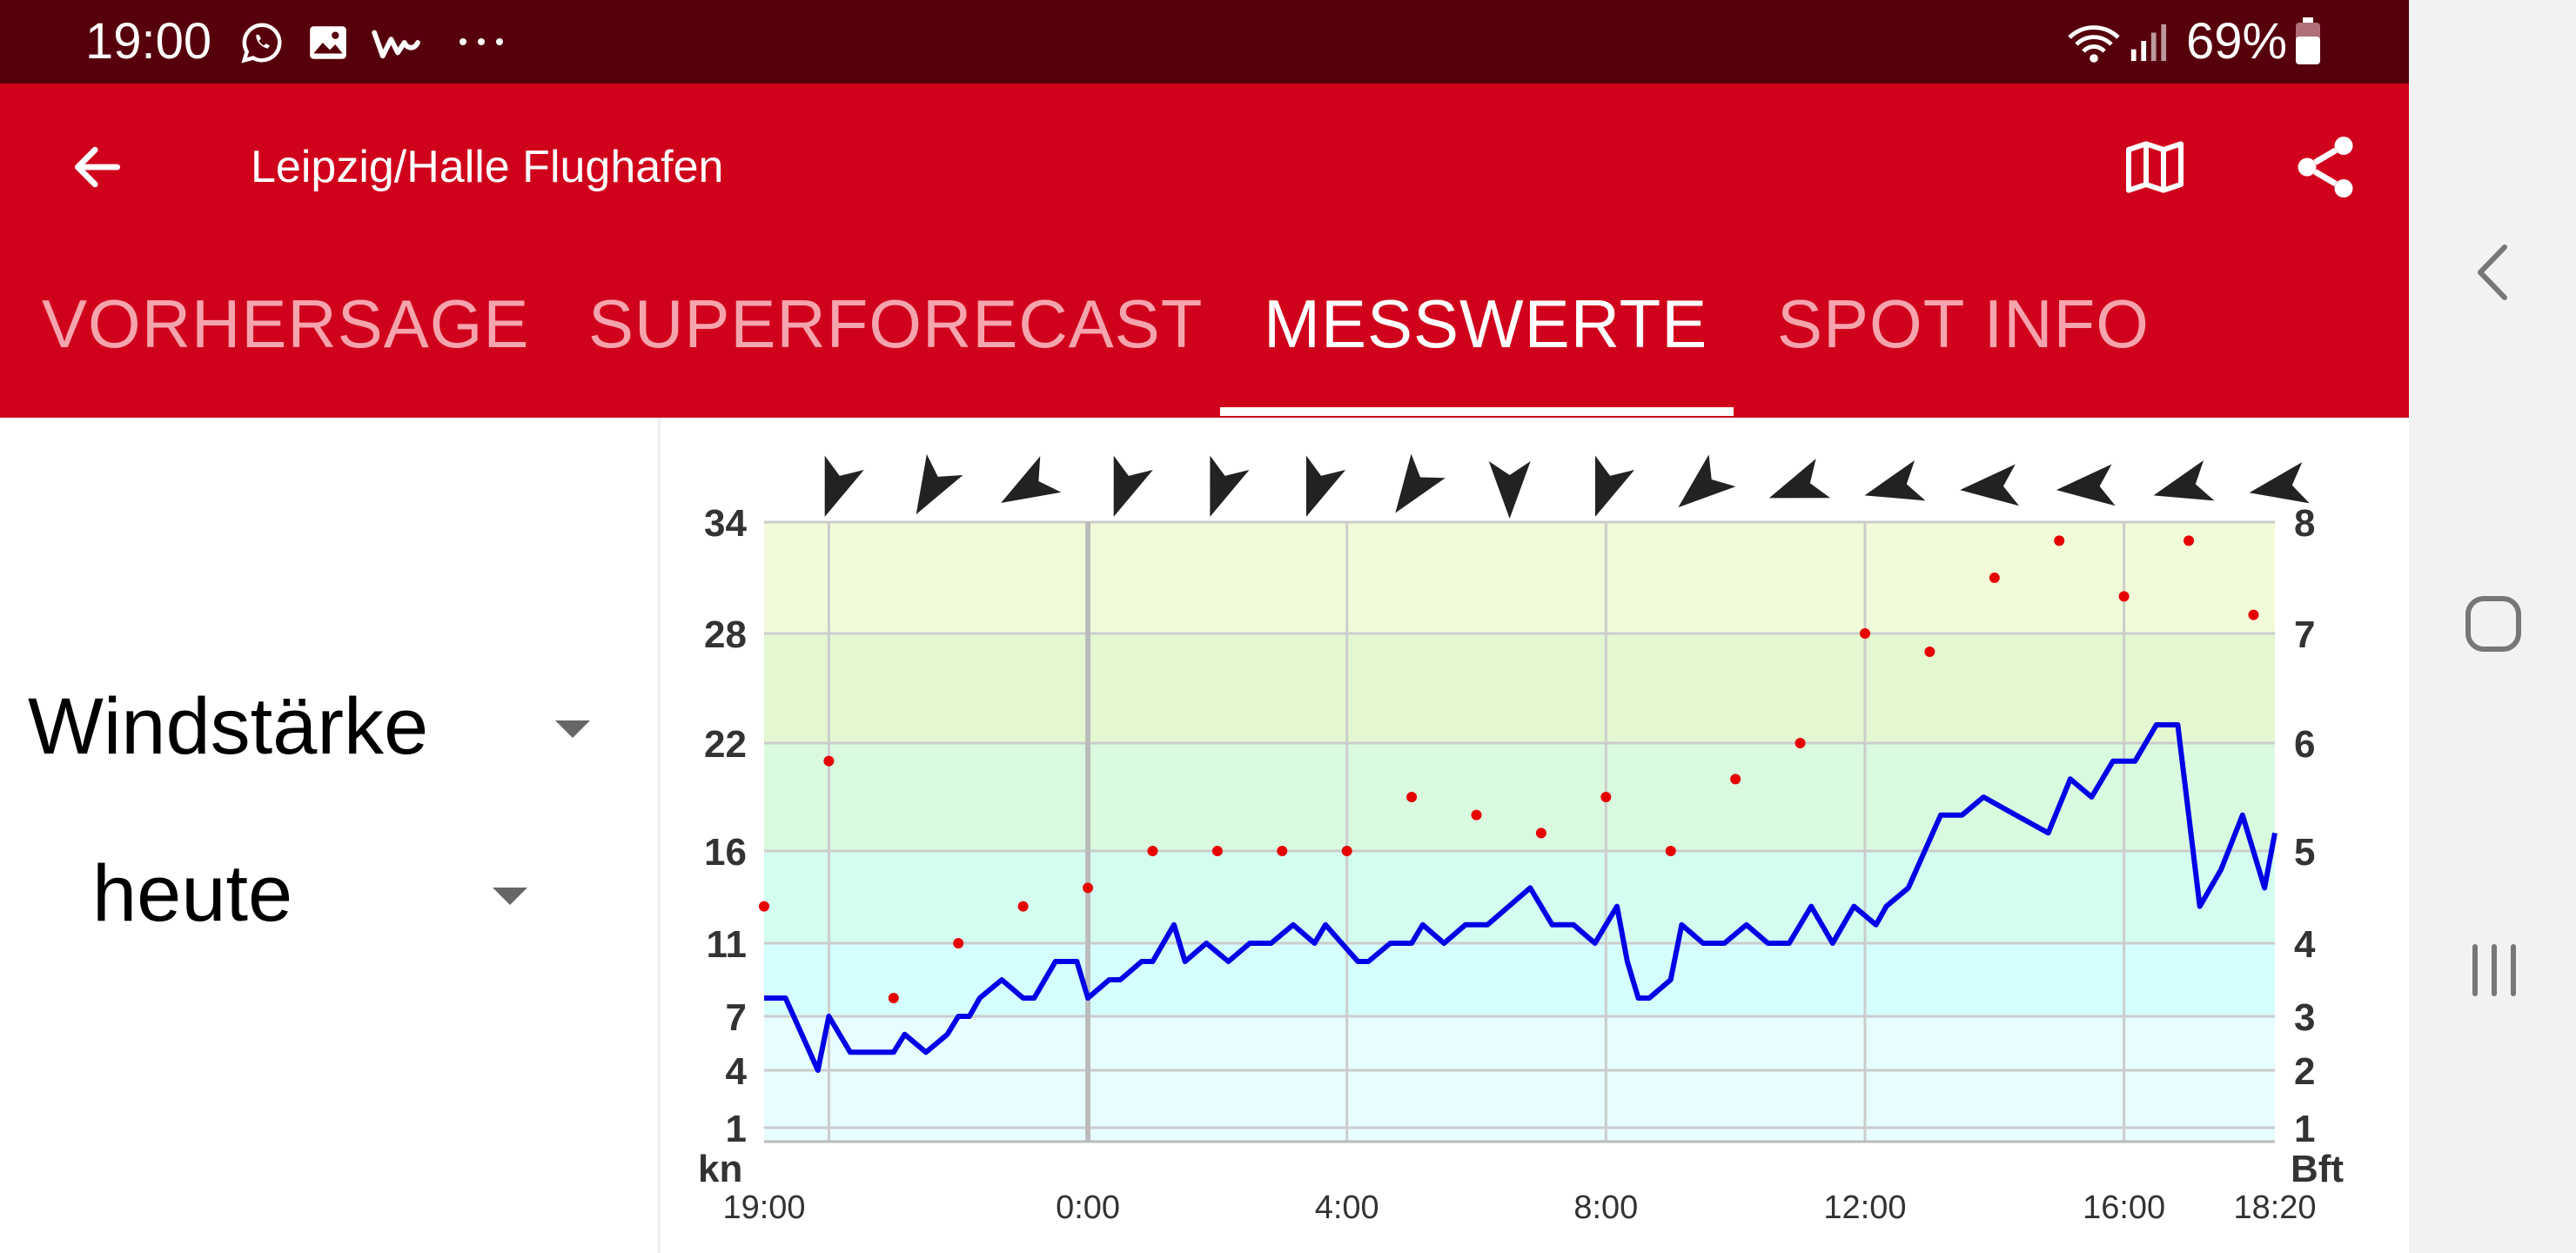 The width and height of the screenshot is (2576, 1253). What do you see at coordinates (896, 323) in the screenshot?
I see `tab-superforecast: SUPERFORECAST` at bounding box center [896, 323].